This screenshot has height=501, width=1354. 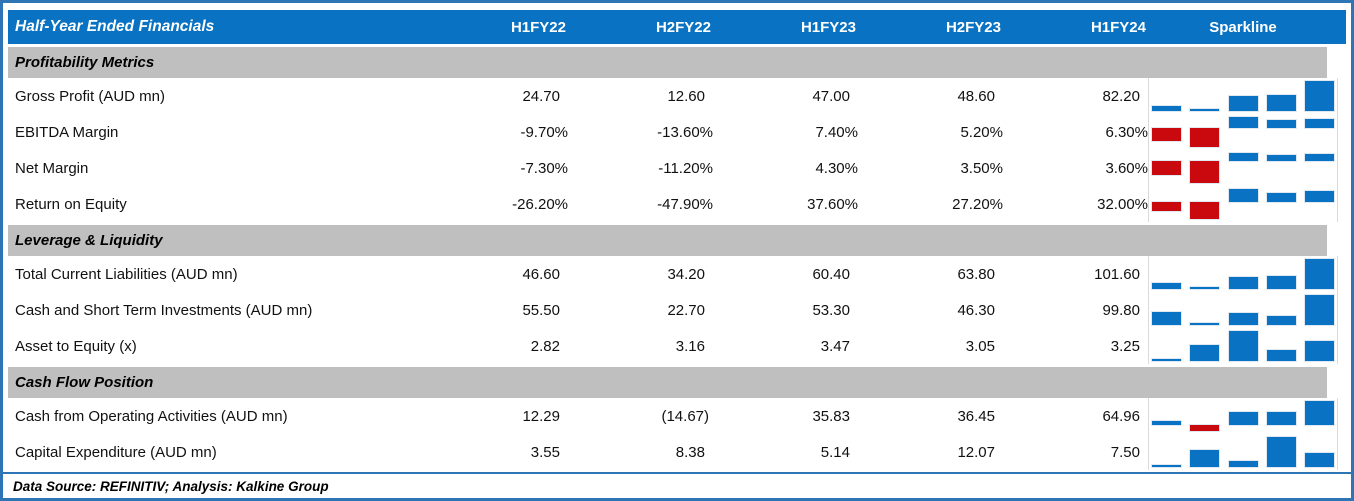 What do you see at coordinates (540, 204) in the screenshot?
I see `value-cell: -26.20%` at bounding box center [540, 204].